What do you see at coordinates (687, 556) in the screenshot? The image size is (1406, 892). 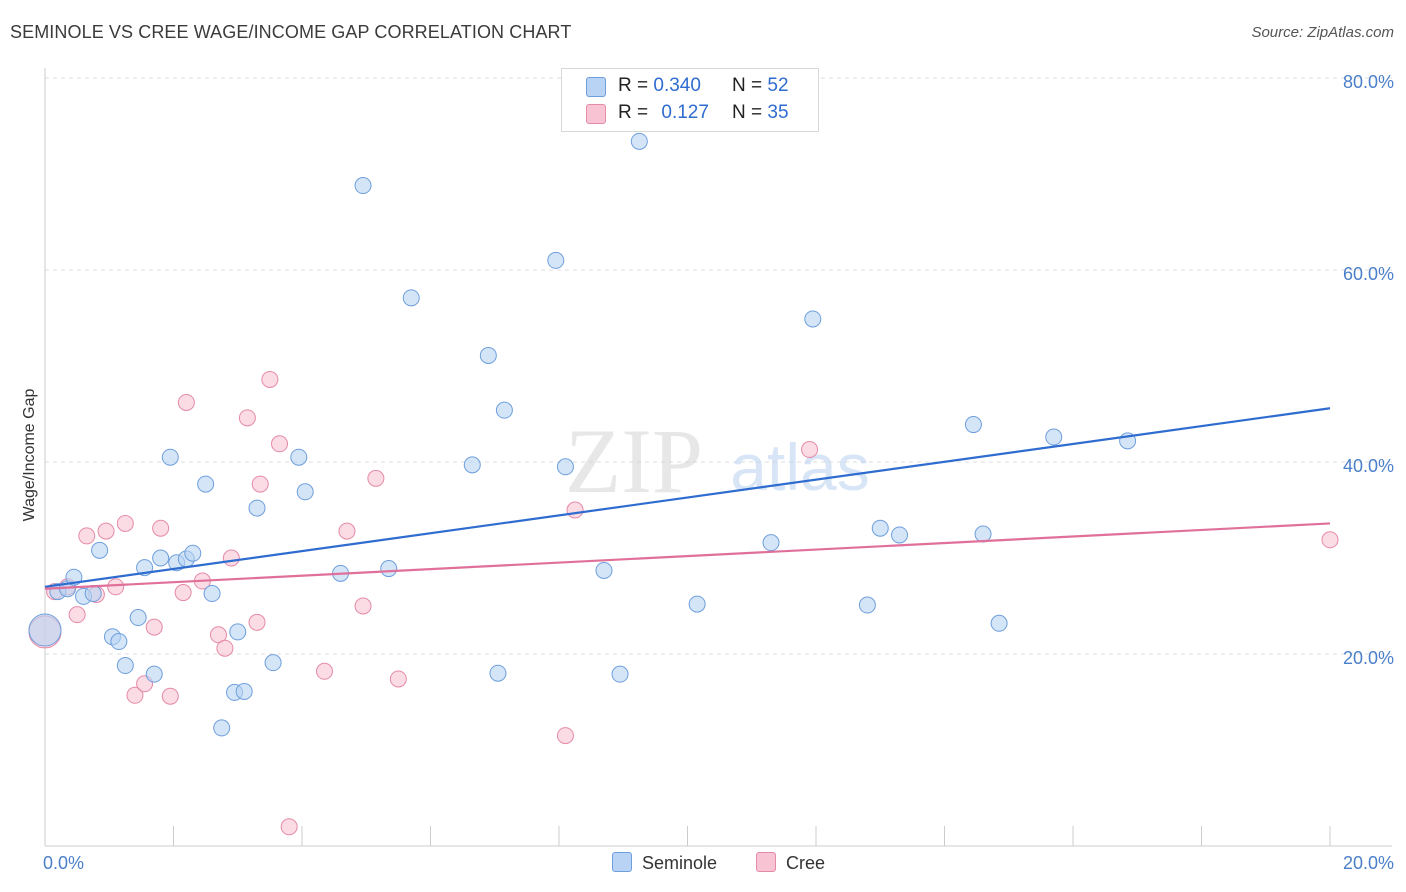 I see `cree-trend-line` at bounding box center [687, 556].